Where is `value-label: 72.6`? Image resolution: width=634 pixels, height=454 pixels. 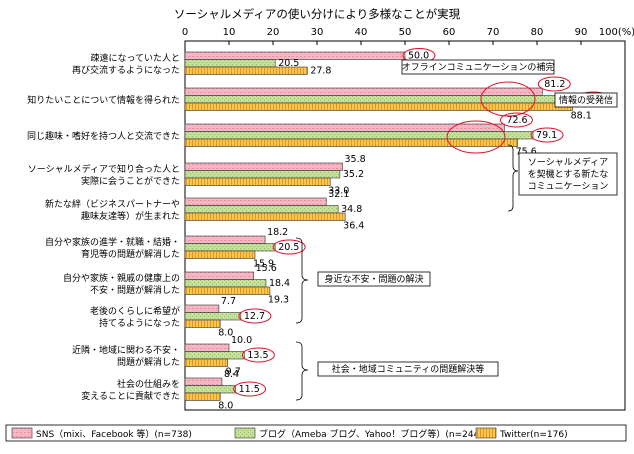 value-label: 72.6 is located at coordinates (516, 120).